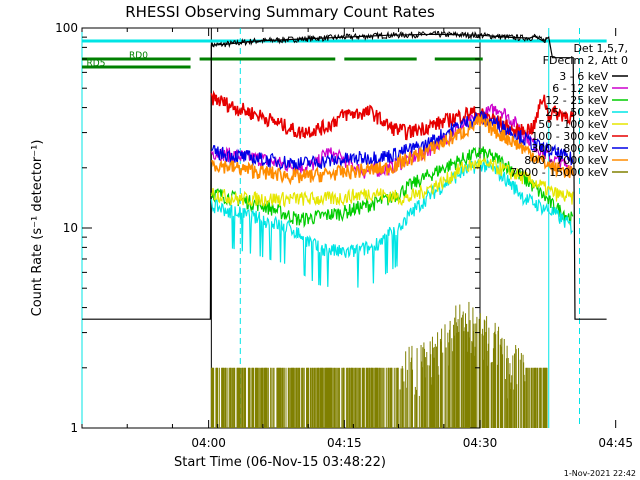  I want to click on legend-label: 800 - 7000 keV, so click(566, 160).